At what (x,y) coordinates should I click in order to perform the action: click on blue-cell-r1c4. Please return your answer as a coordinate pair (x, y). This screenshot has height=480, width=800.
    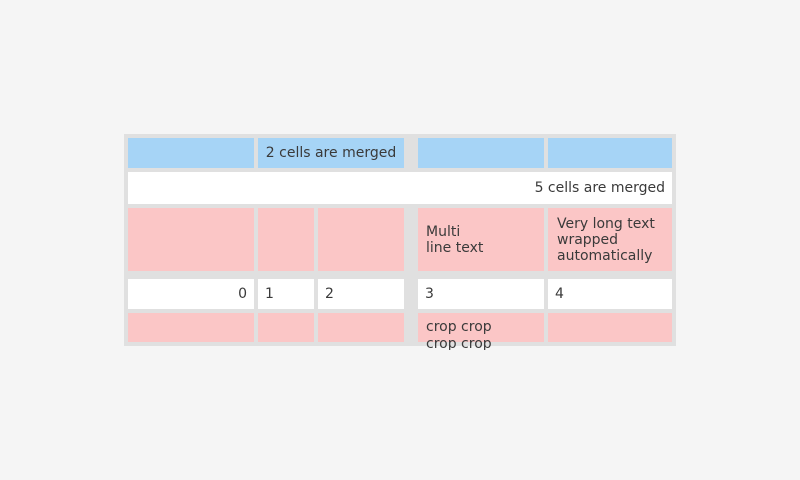
    Looking at the image, I should click on (481, 153).